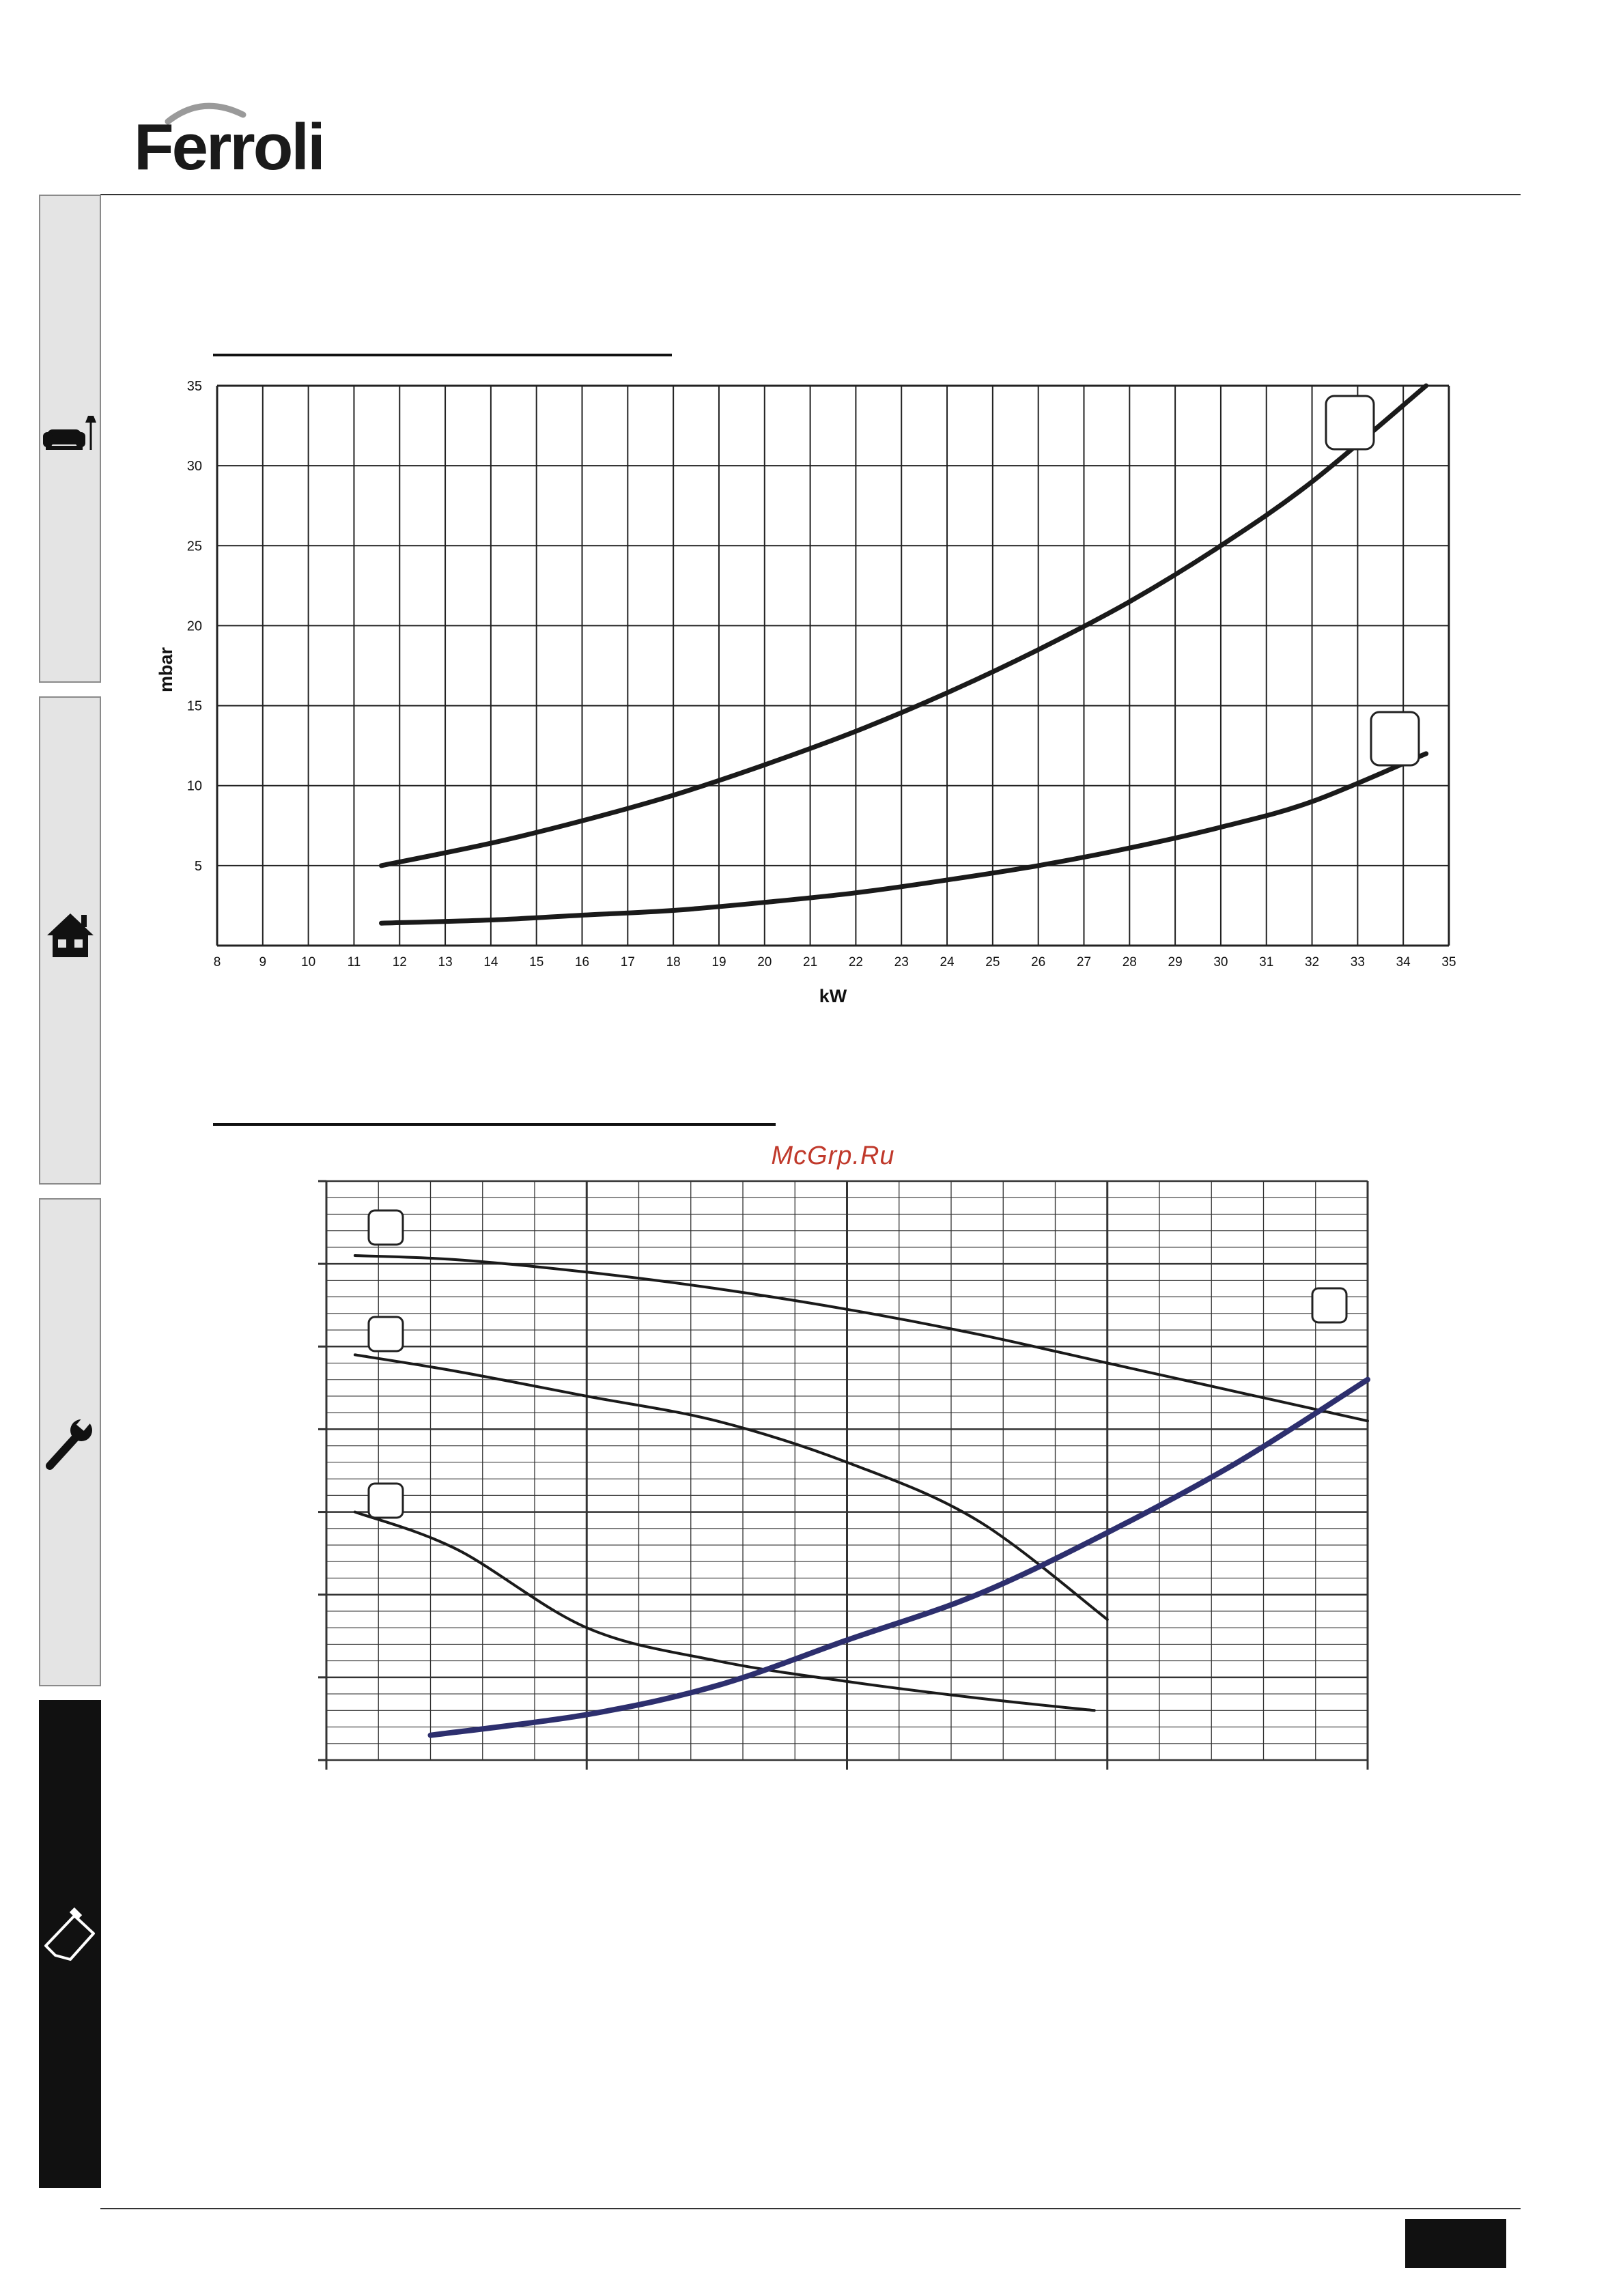  I want to click on x-tick-label: 13, so click(445, 962).